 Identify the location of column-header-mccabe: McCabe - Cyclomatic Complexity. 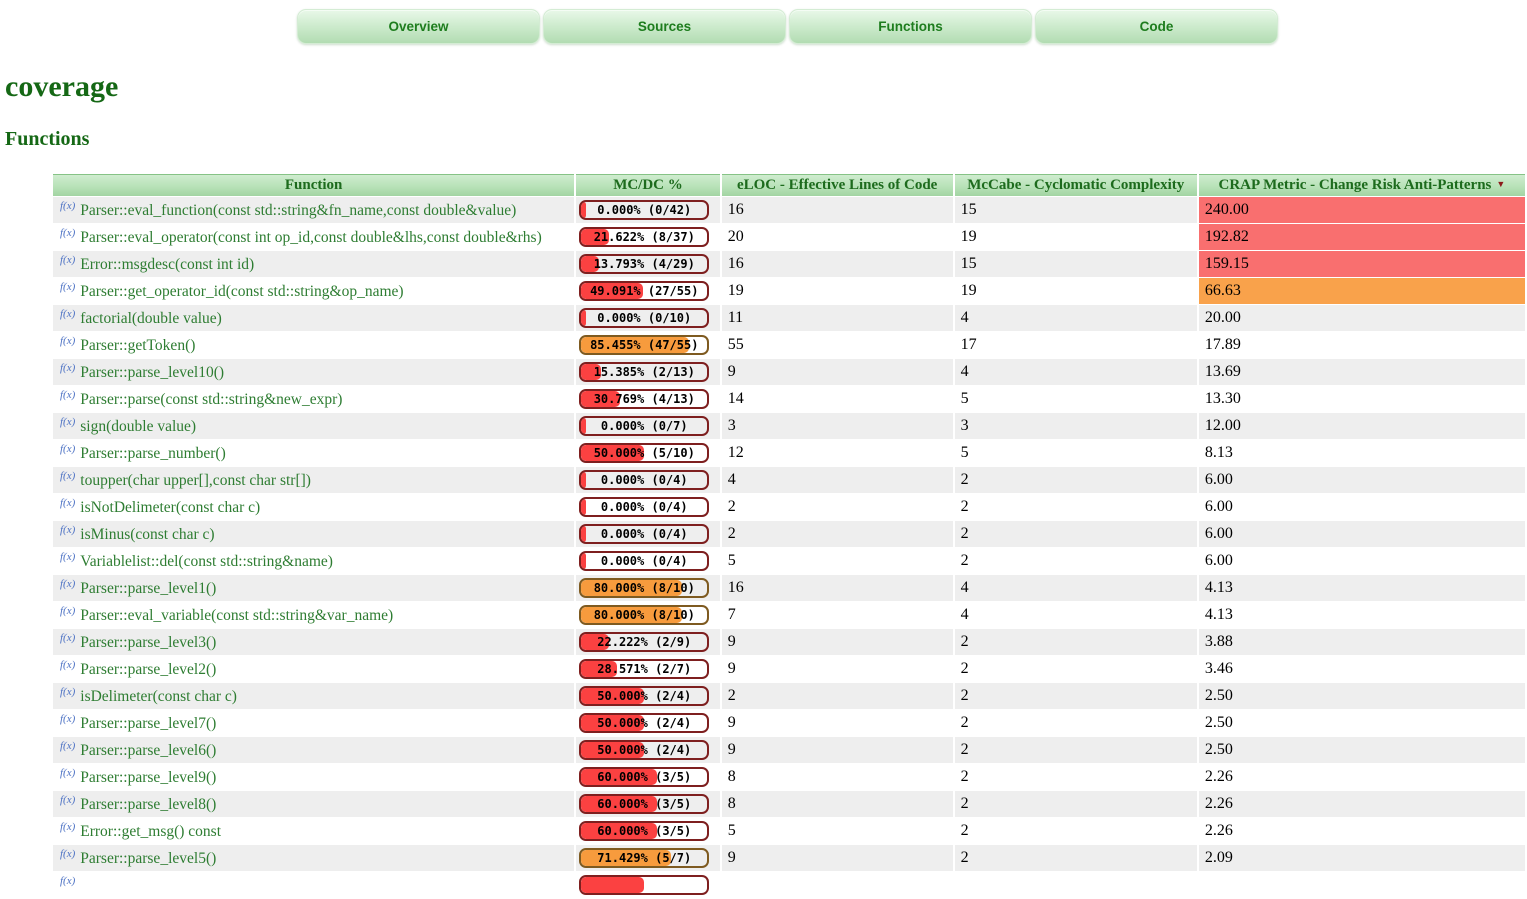
(1075, 185).